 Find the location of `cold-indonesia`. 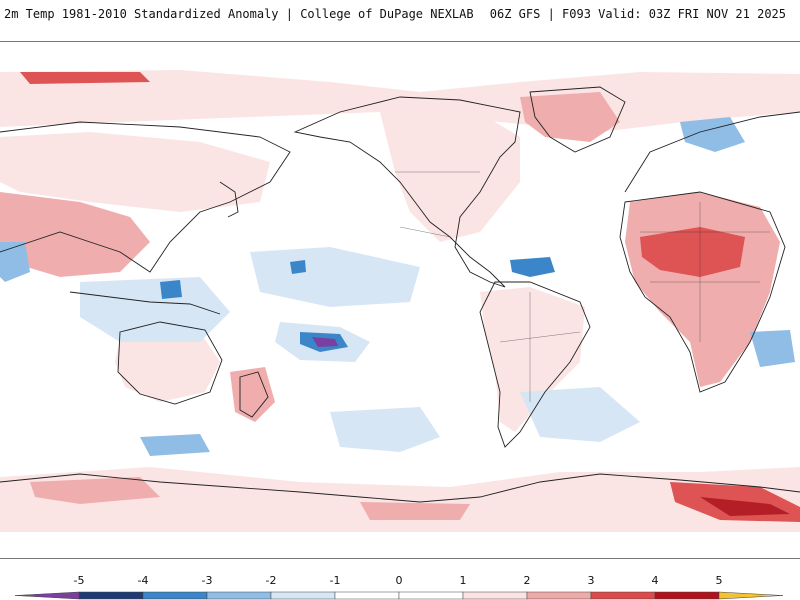

cold-indonesia is located at coordinates (155, 309).